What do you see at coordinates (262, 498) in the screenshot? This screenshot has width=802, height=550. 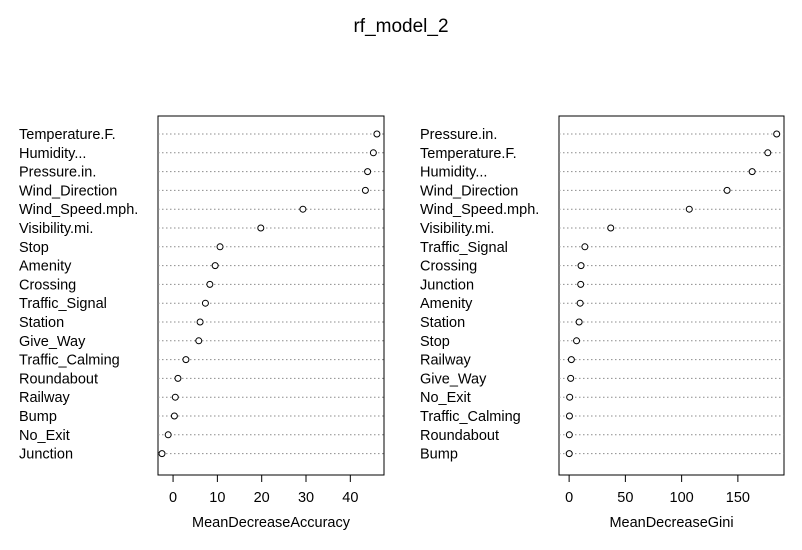 I see `x-tick-label: 20` at bounding box center [262, 498].